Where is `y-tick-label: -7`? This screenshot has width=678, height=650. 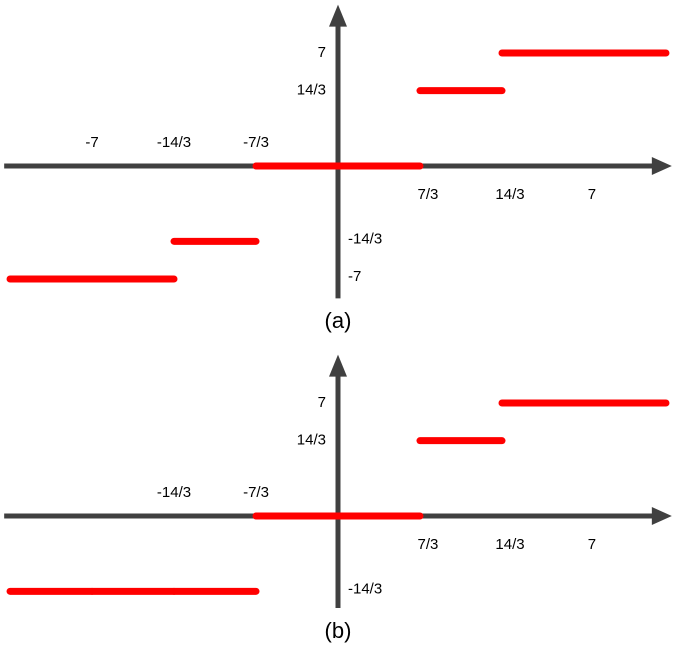
y-tick-label: -7 is located at coordinates (354, 276).